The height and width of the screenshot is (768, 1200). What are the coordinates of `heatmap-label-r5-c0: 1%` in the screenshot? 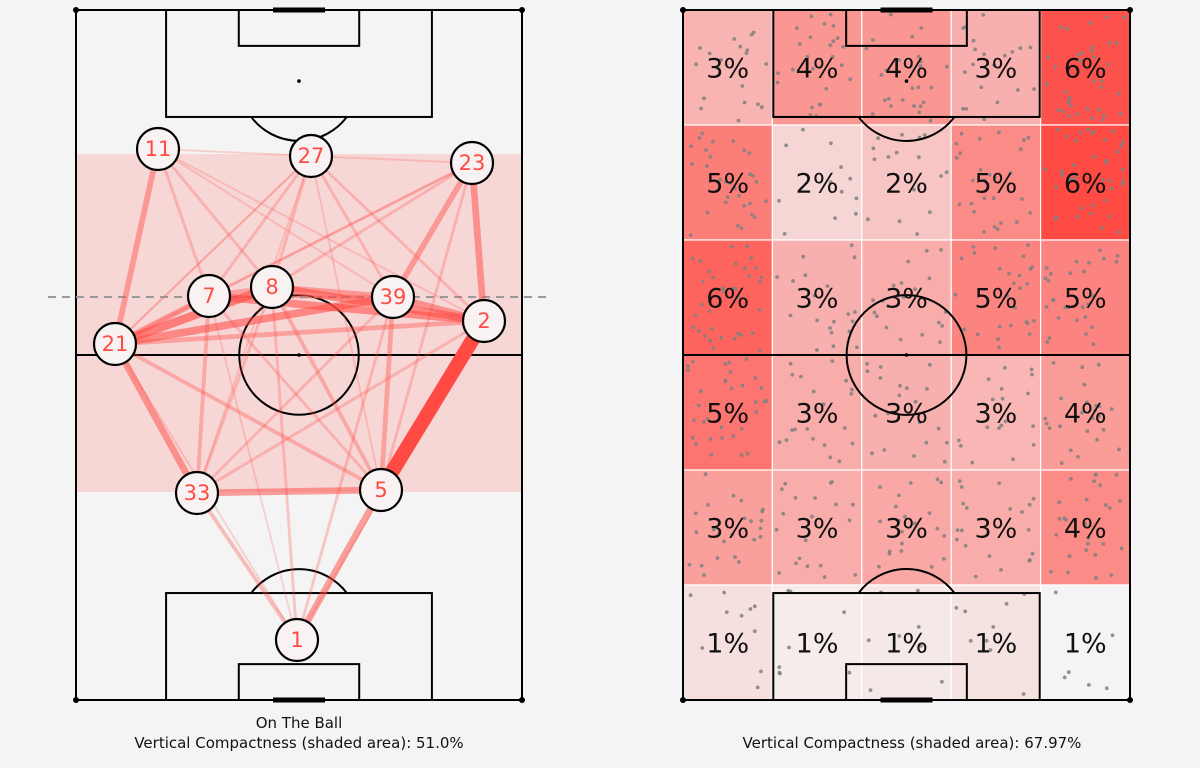 It's located at (727, 644).